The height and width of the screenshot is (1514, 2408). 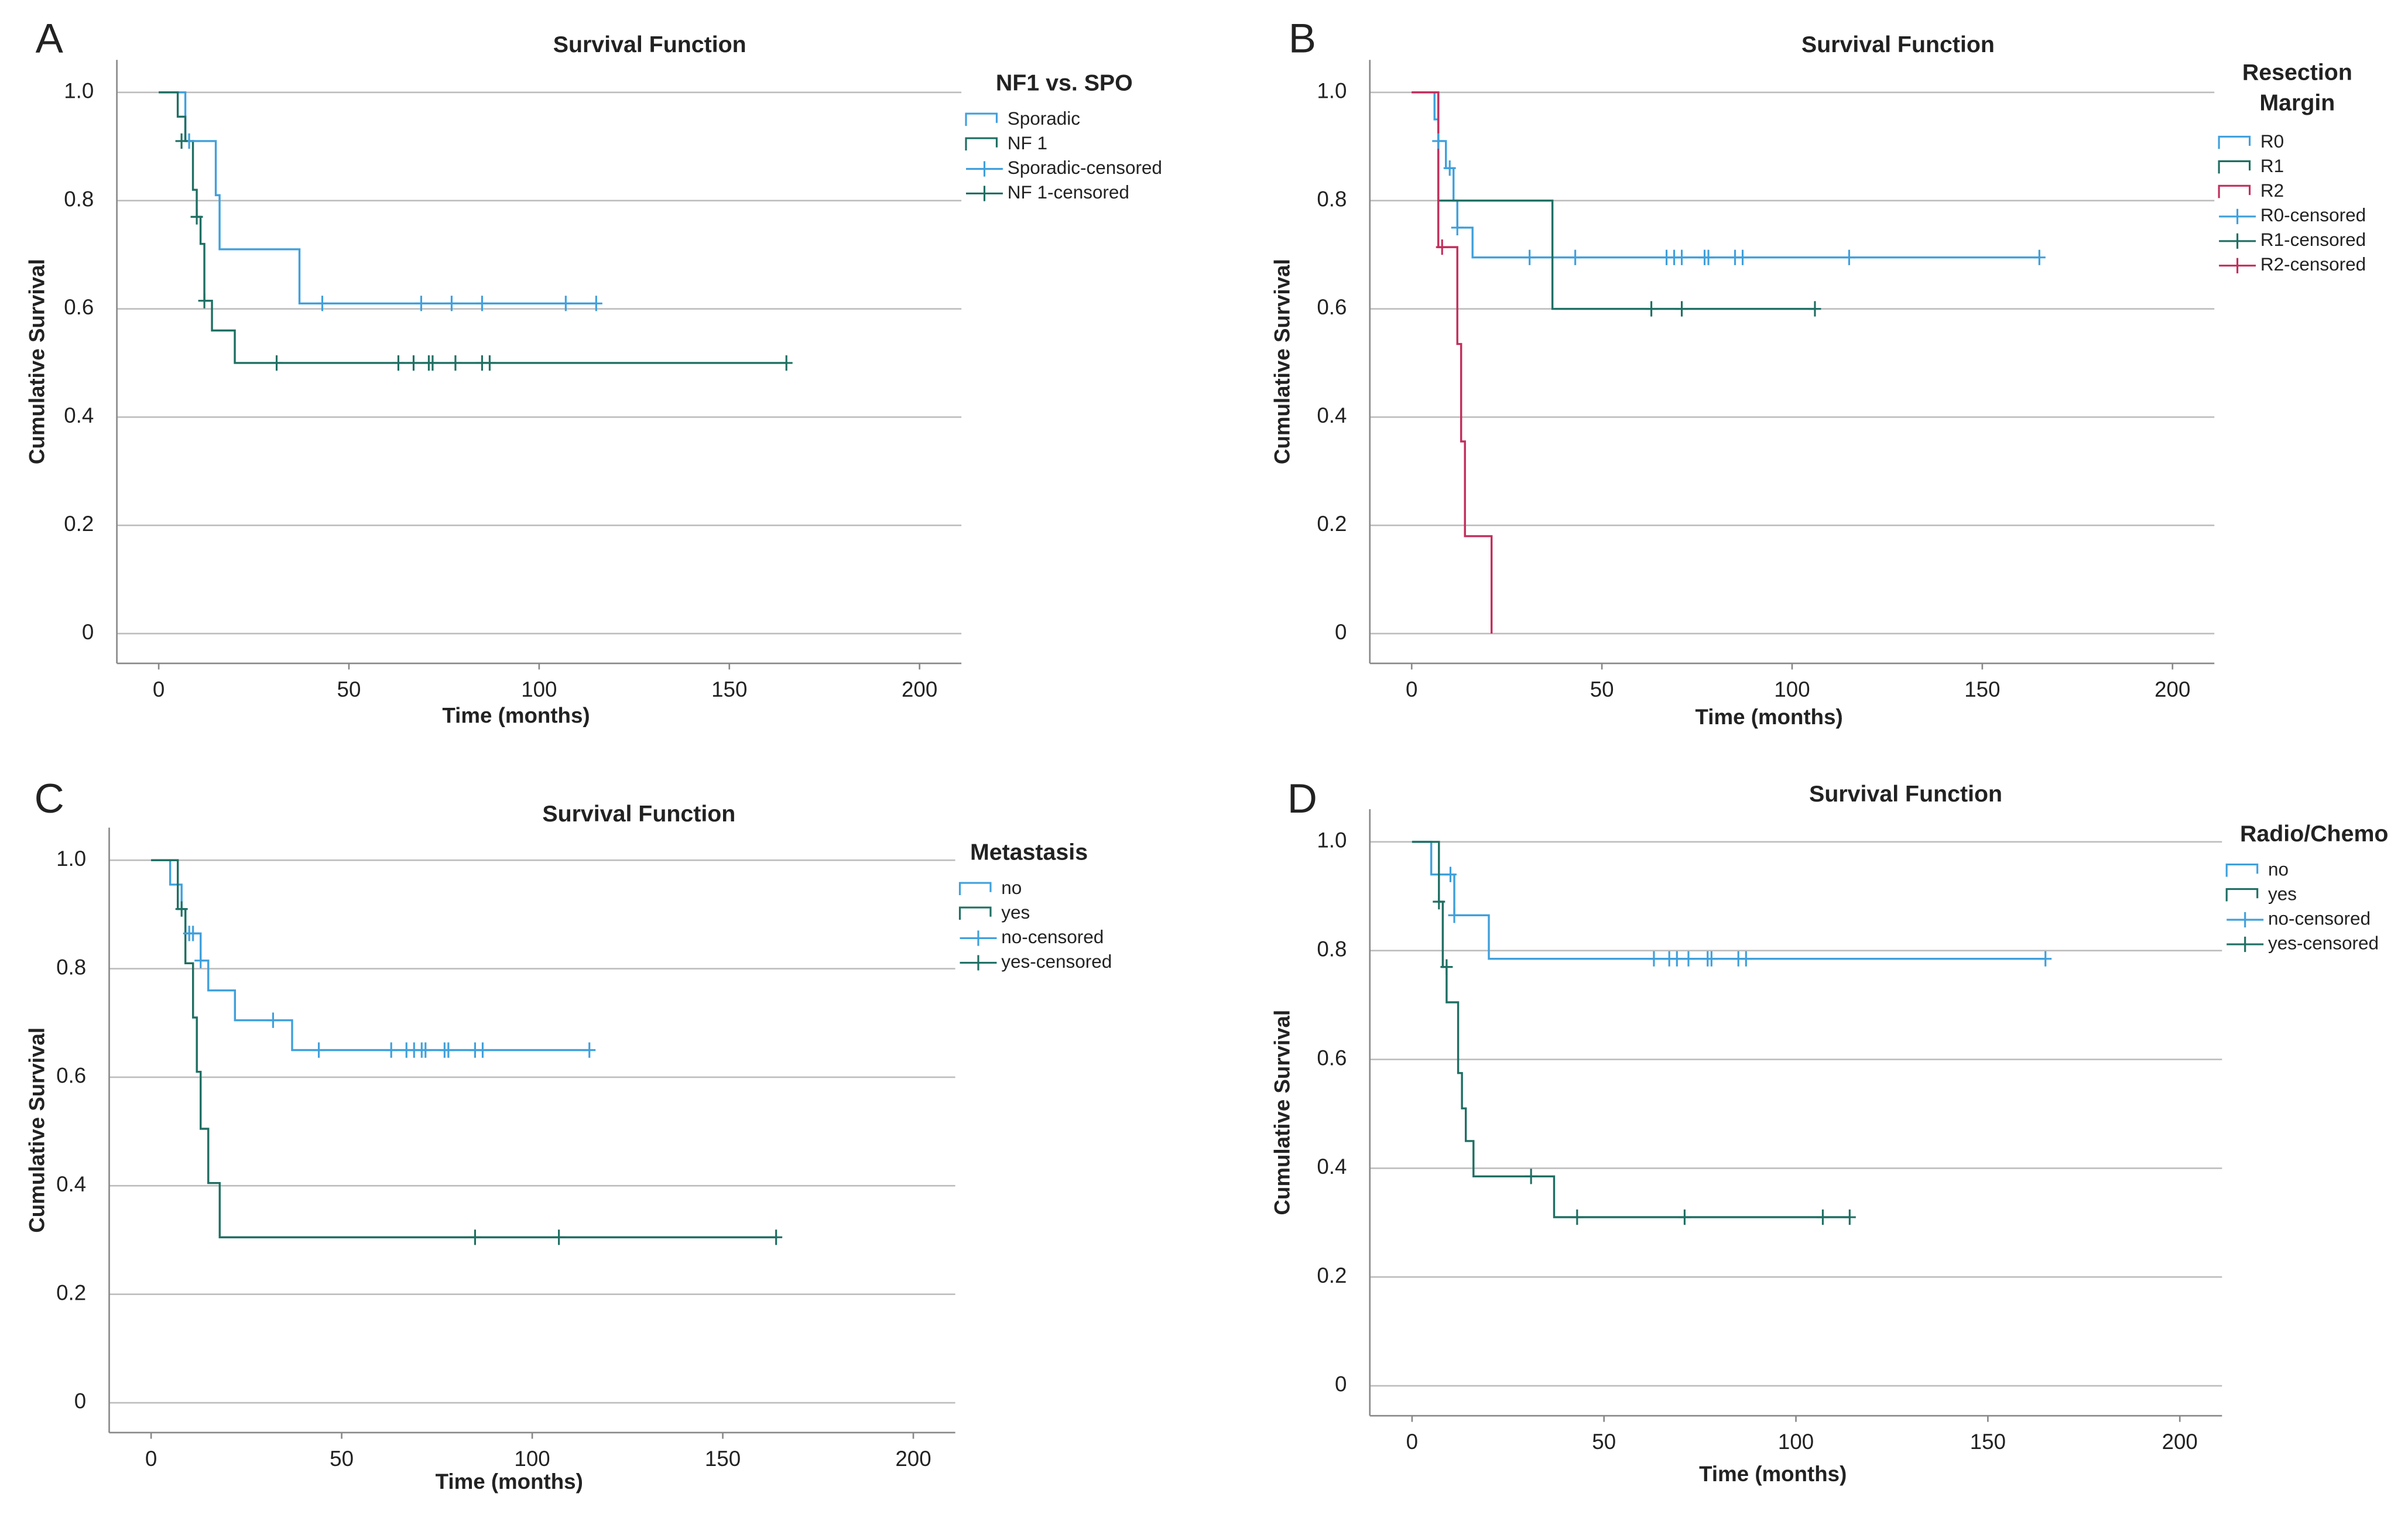 I want to click on legend-title: Resection, so click(x=2297, y=72).